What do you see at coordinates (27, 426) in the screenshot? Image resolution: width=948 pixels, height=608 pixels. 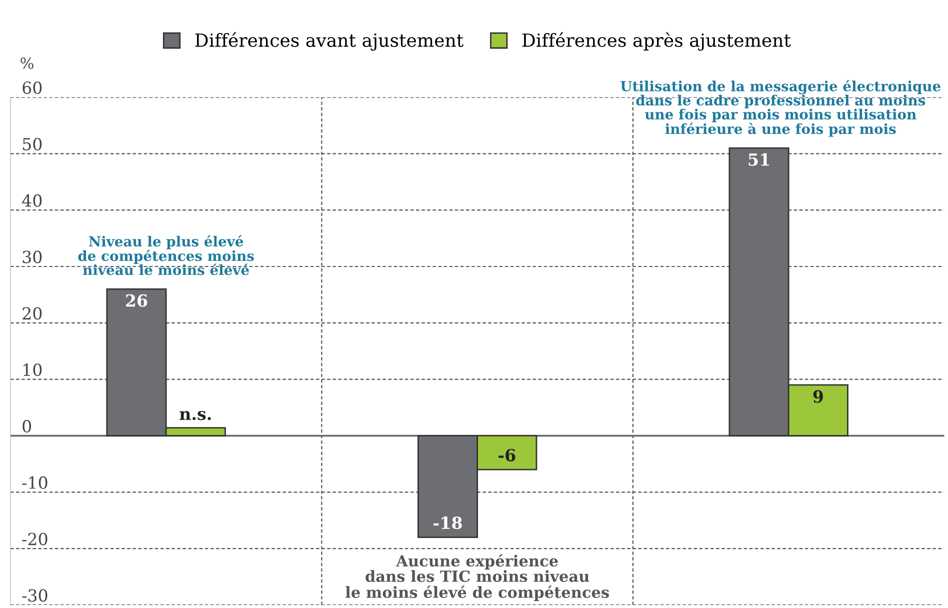 I see `y-tick-label: 0` at bounding box center [27, 426].